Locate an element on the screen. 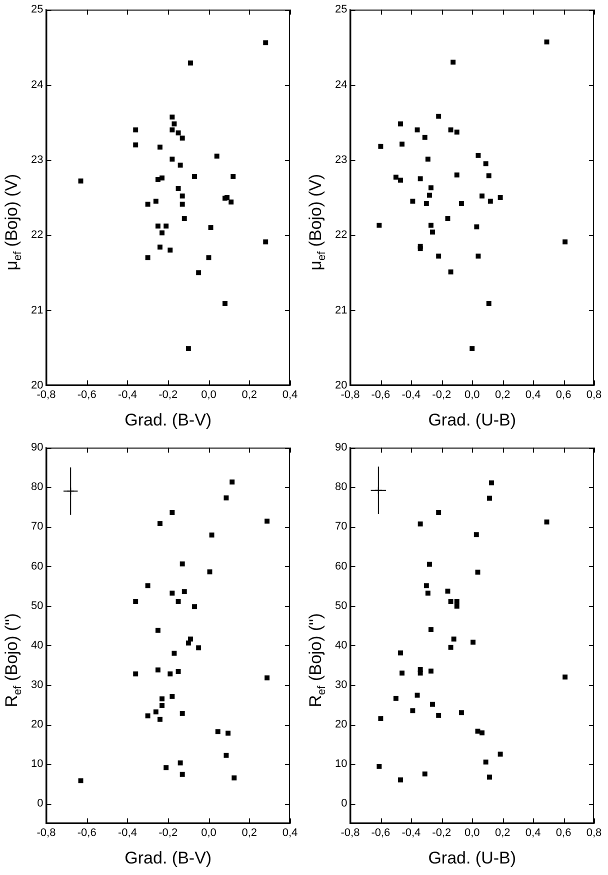 Image resolution: width=608 pixels, height=875 pixels. y-tick-label: 80 is located at coordinates (341, 487).